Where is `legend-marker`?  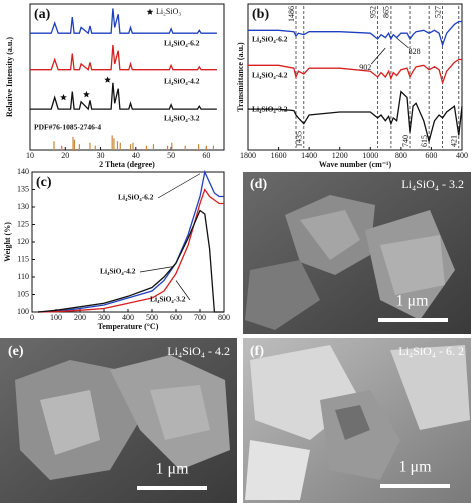
legend-marker is located at coordinates (150, 11).